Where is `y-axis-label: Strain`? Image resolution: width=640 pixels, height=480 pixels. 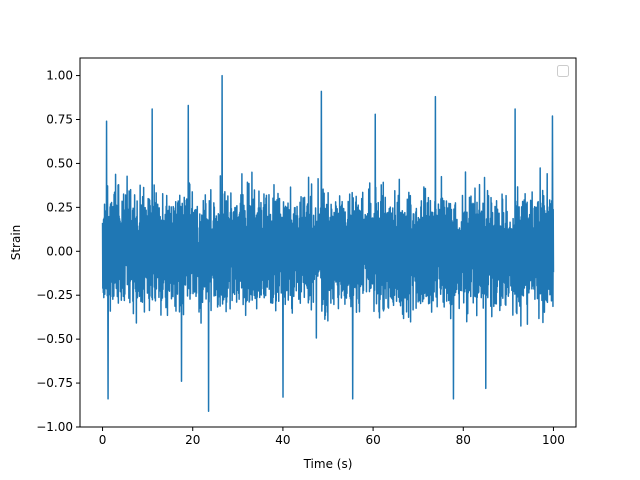 y-axis-label: Strain is located at coordinates (16, 243).